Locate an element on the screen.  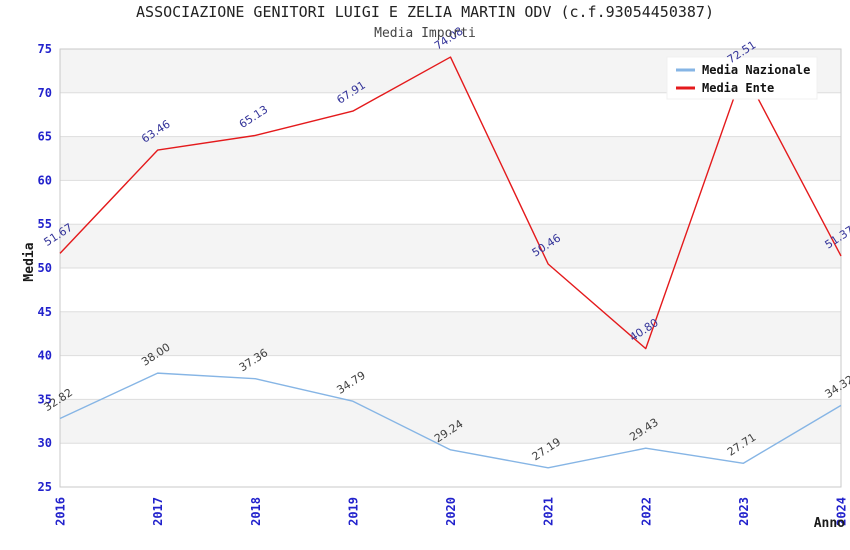
y-axis-title: Media is located at coordinates (29, 261).